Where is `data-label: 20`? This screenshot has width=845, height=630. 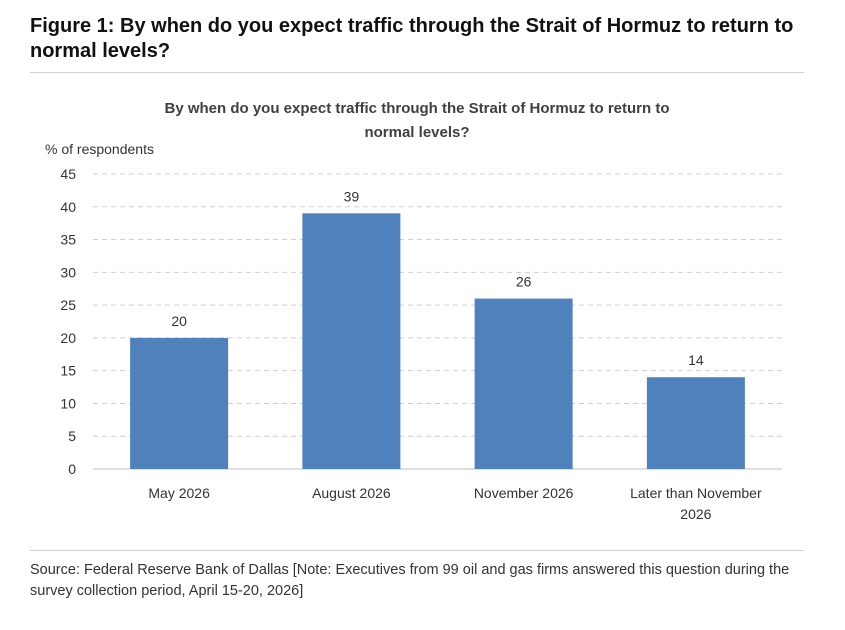
data-label: 20 is located at coordinates (179, 321).